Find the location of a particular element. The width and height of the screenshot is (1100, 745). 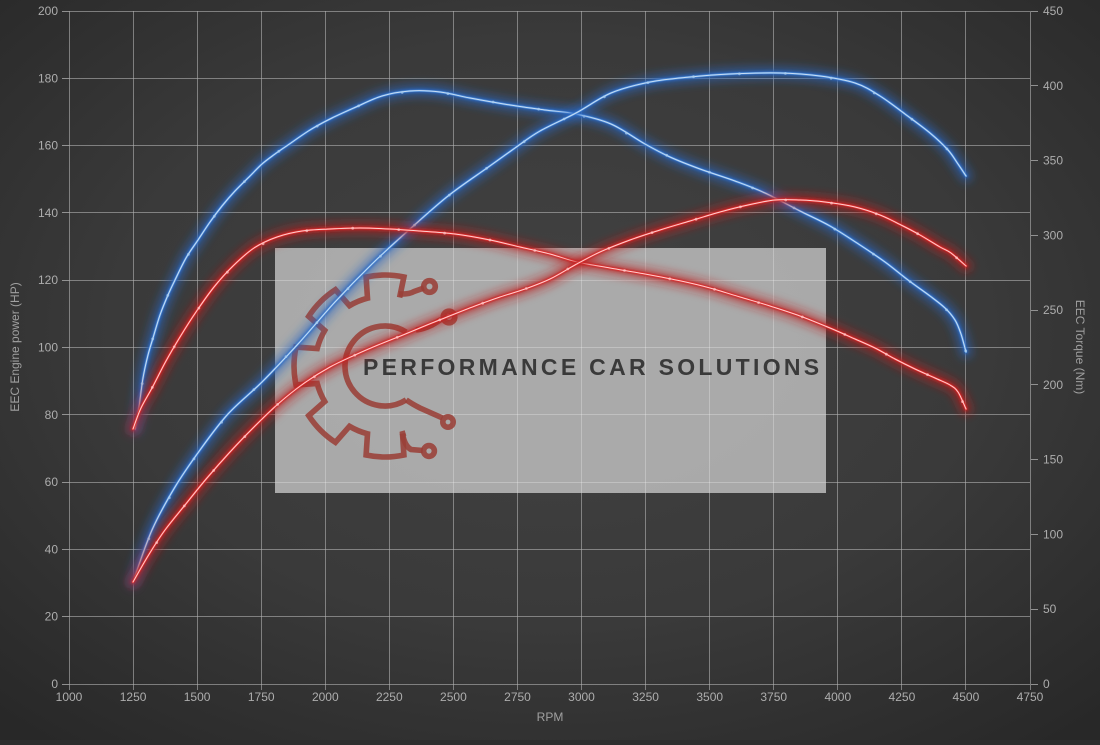

svg-text: 60 is located at coordinates (52, 482).